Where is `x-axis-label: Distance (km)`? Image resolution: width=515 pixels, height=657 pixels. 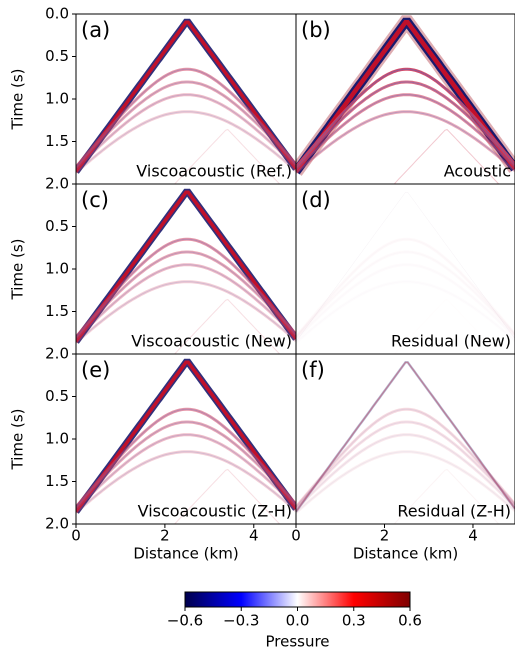 x-axis-label: Distance (km) is located at coordinates (185, 554).